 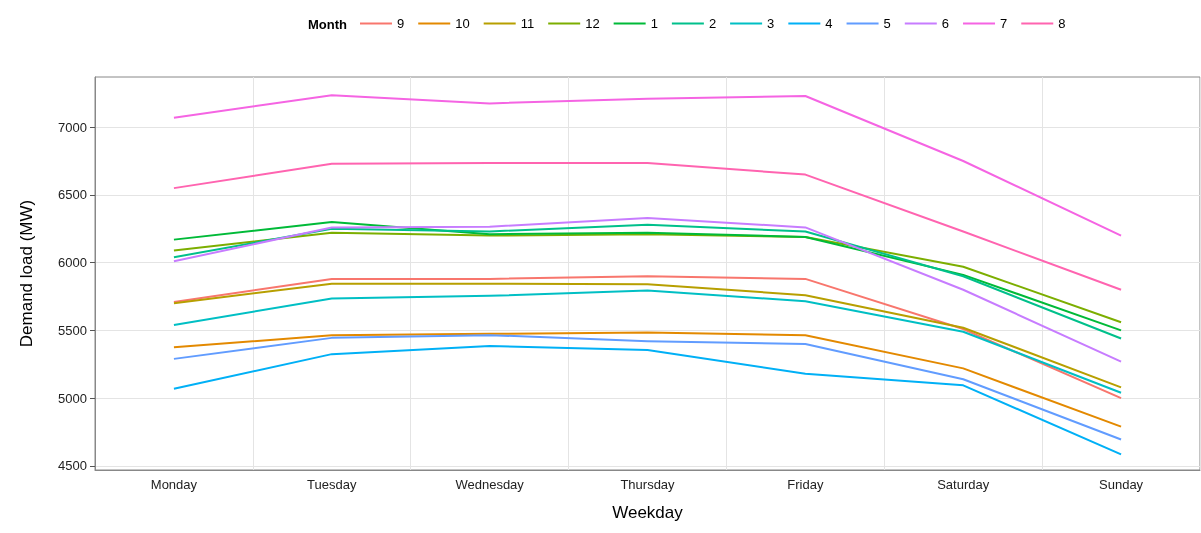 I want to click on y-tick-label: 5500, so click(x=72, y=330).